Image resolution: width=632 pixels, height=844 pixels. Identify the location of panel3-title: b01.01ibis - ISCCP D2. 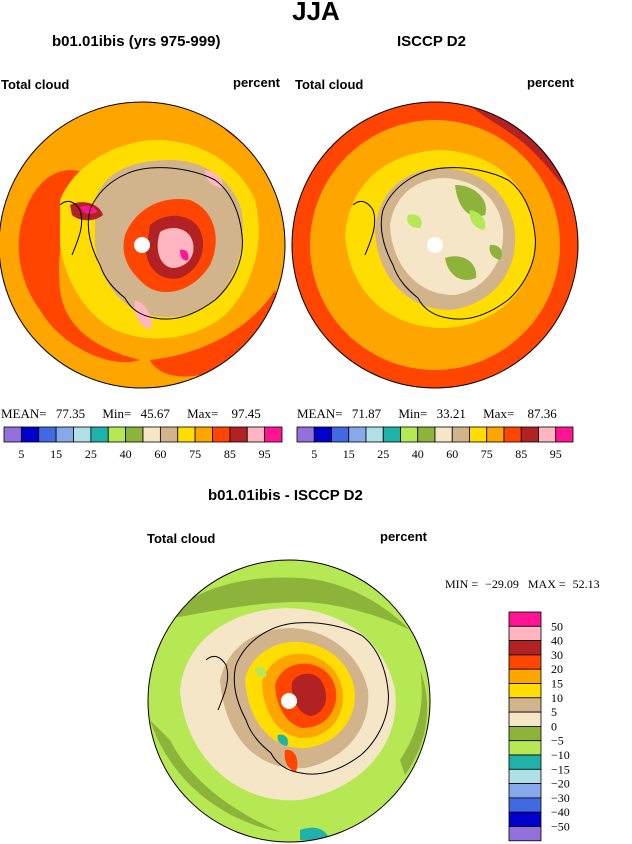
(285, 495).